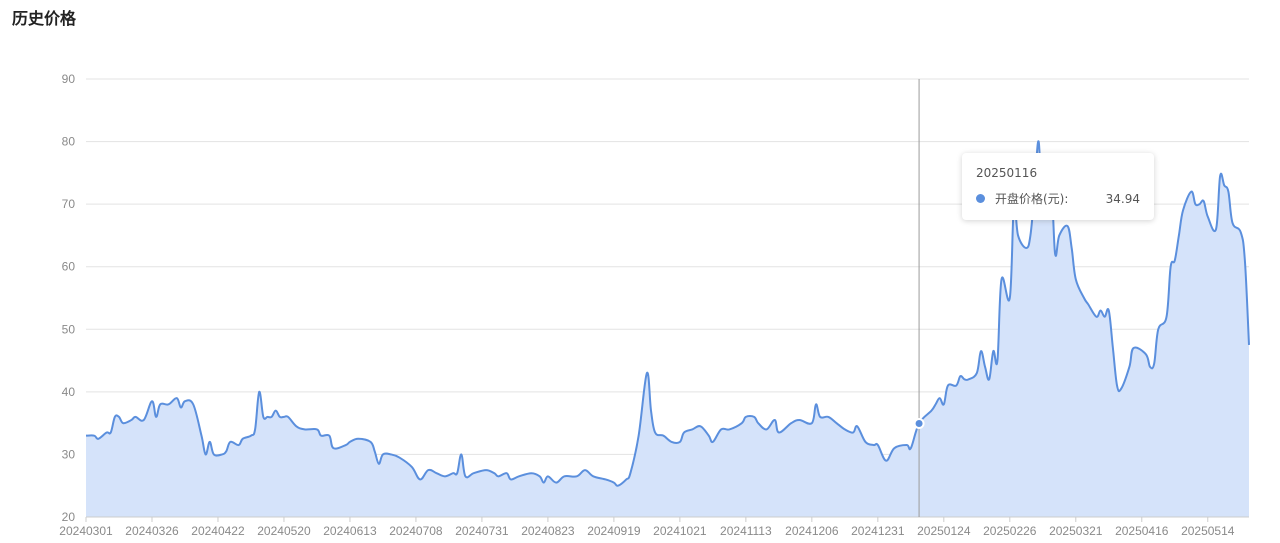 The width and height of the screenshot is (1280, 543). Describe the element at coordinates (878, 531) in the screenshot. I see `x-tick-label: 20241231` at that location.